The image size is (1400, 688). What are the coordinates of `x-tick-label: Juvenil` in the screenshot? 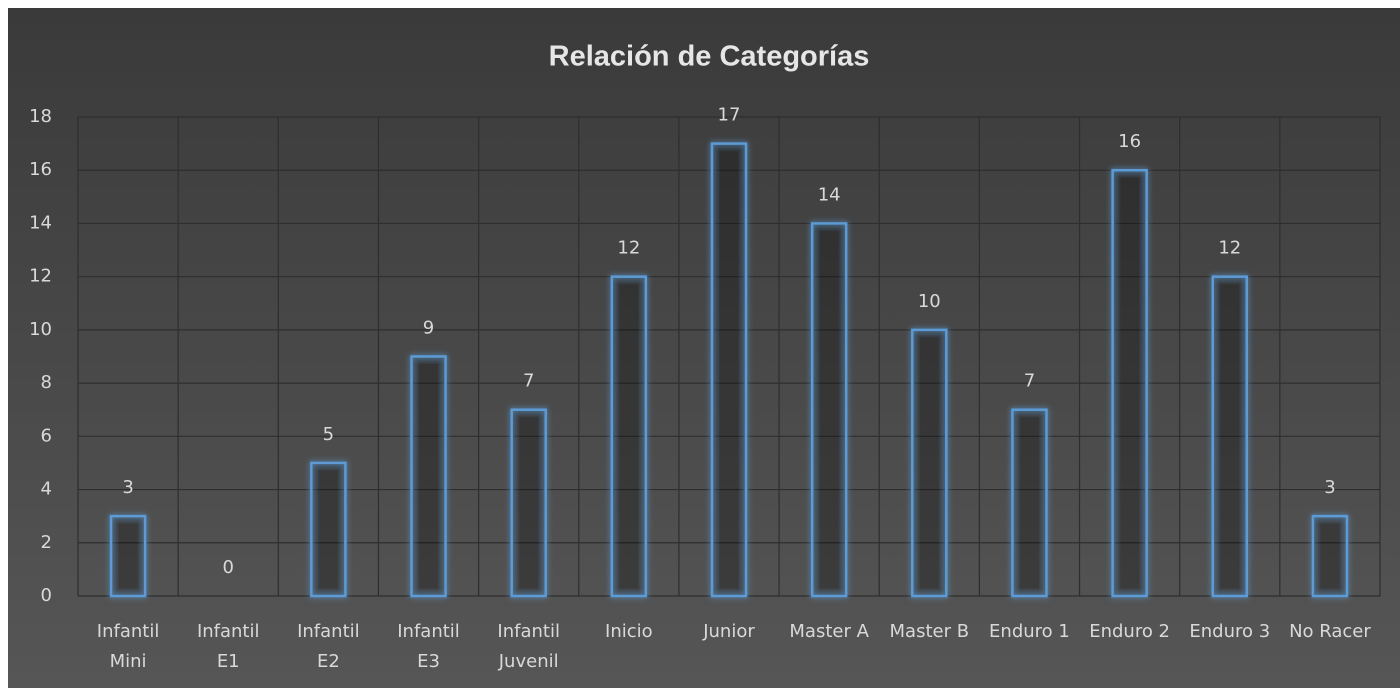 It's located at (528, 661).